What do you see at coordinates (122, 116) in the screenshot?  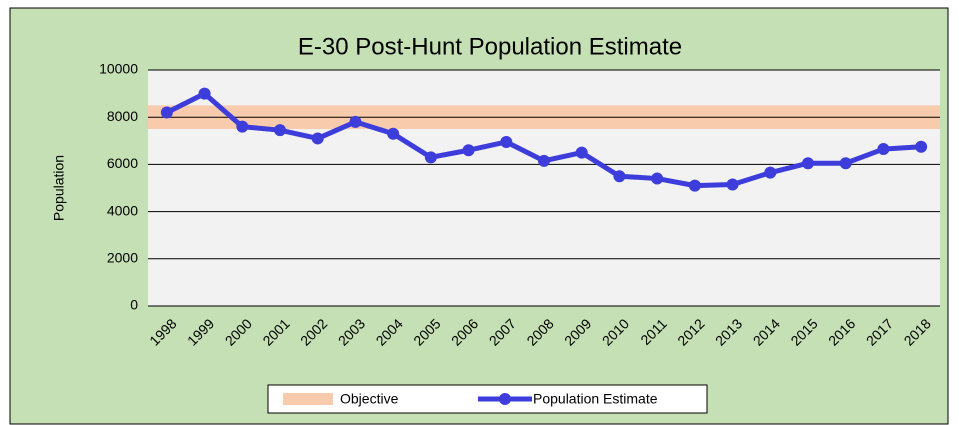 I see `y-tick-label: 8000` at bounding box center [122, 116].